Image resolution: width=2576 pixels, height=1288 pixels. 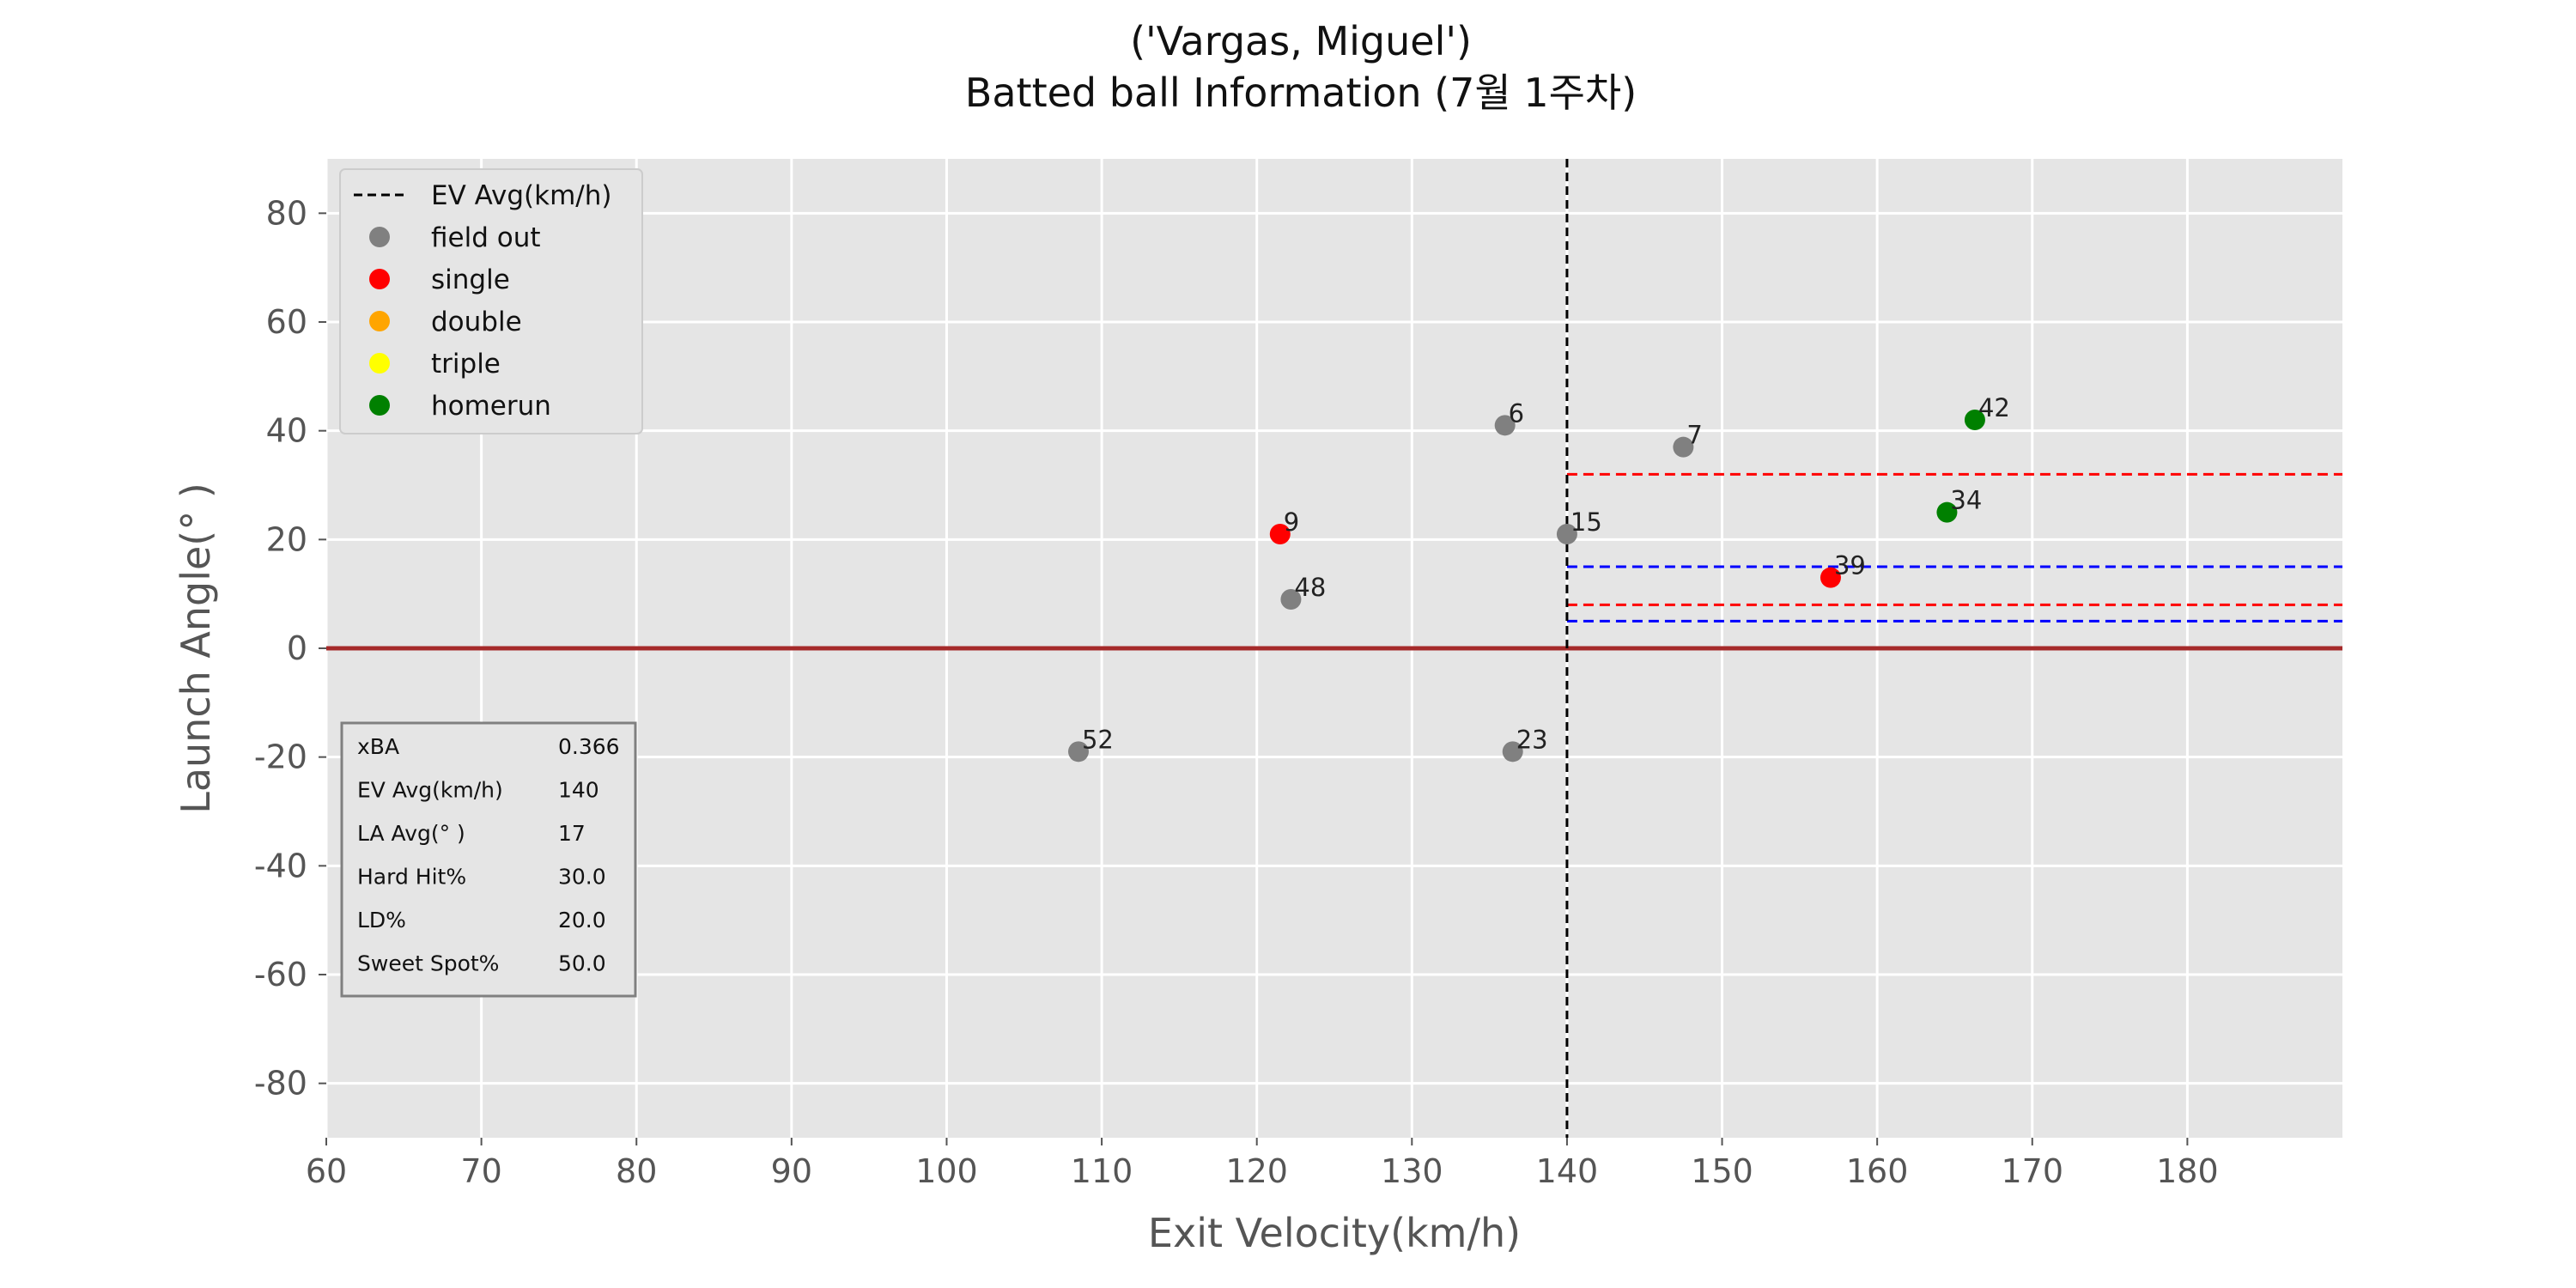 What do you see at coordinates (1532, 739) in the screenshot?
I see `data-point-label: 23` at bounding box center [1532, 739].